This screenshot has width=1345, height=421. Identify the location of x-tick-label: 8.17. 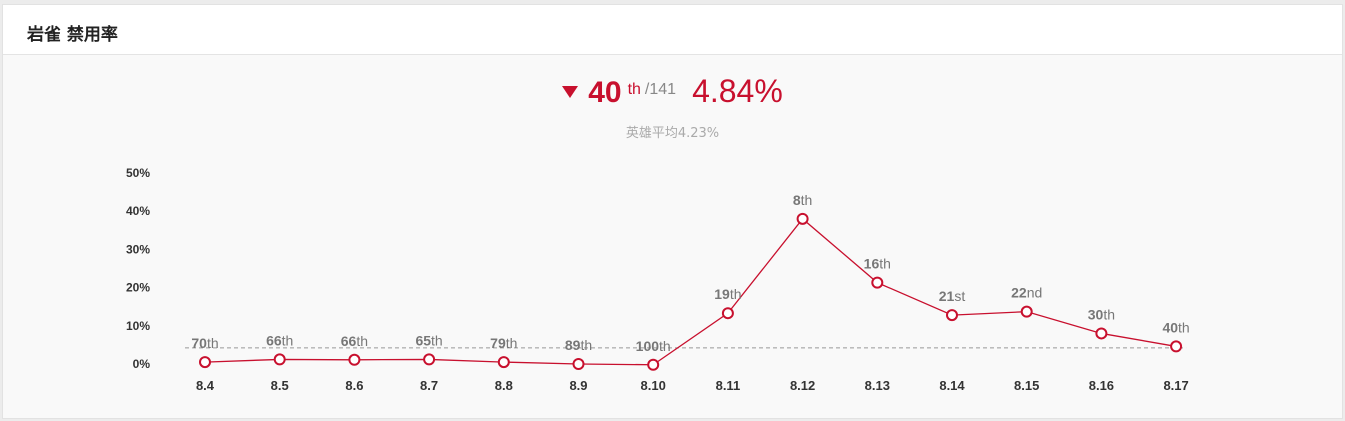
(1175, 385).